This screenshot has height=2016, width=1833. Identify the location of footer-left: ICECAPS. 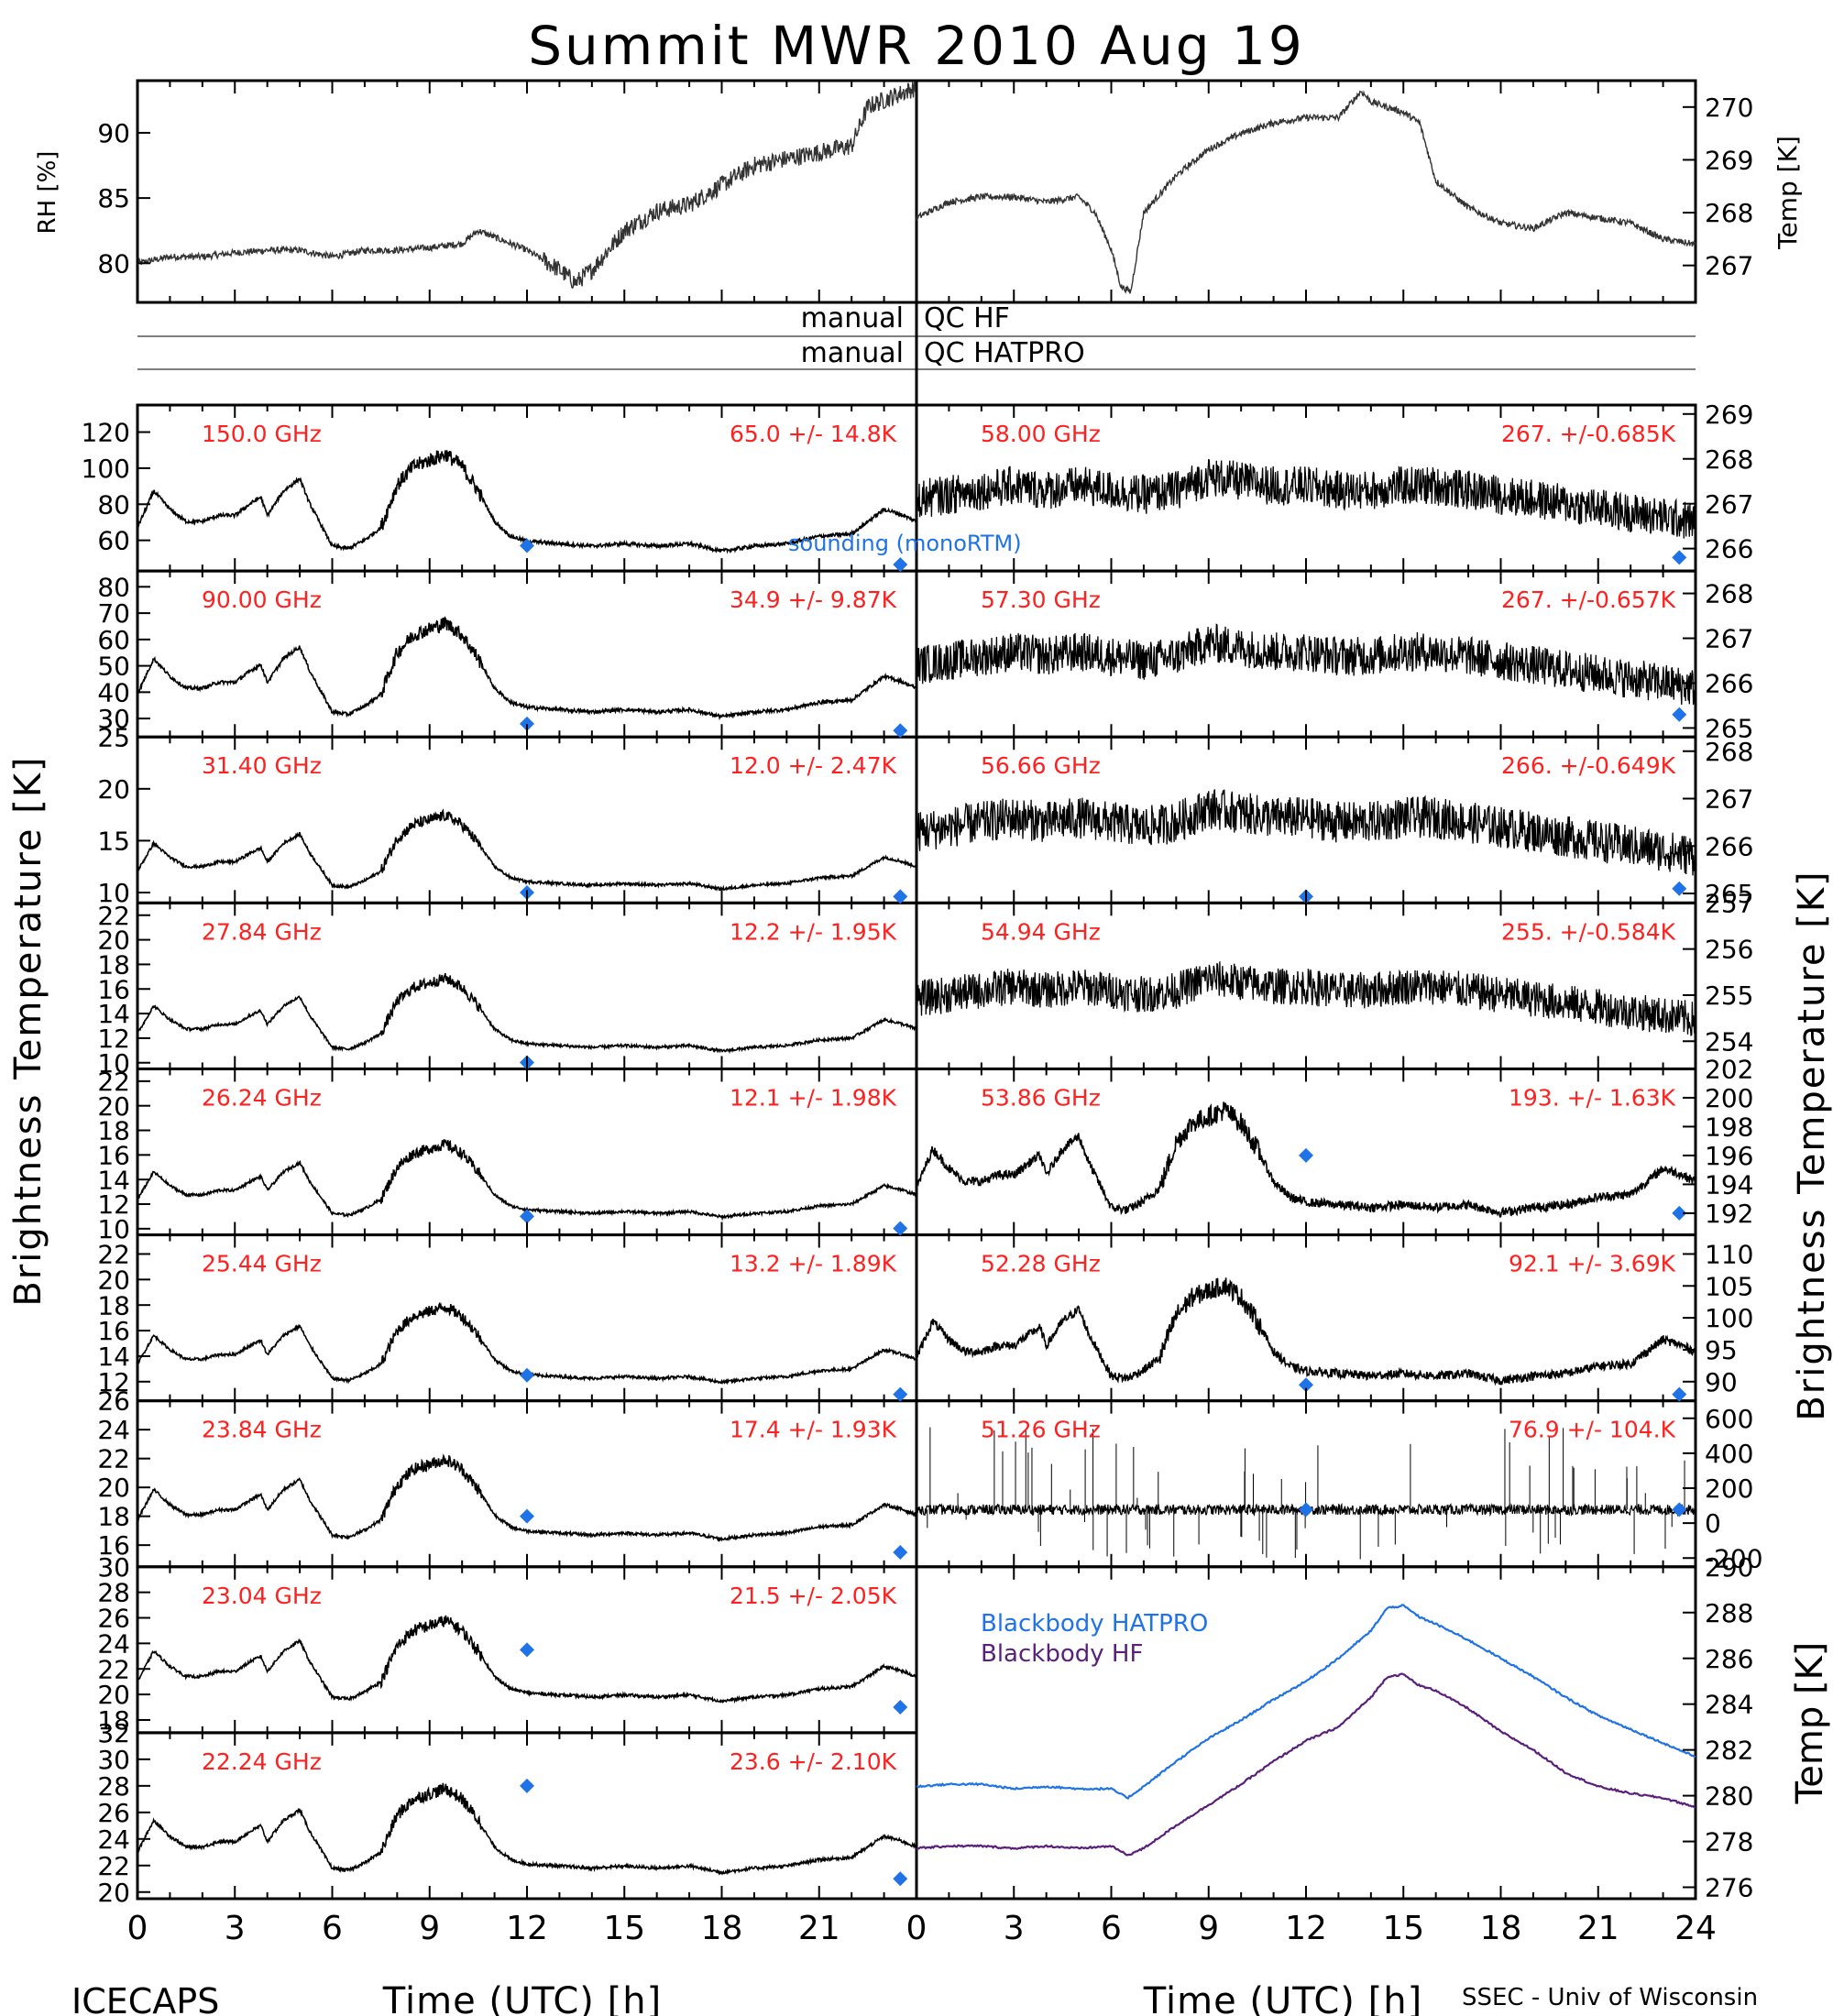
(145, 1998).